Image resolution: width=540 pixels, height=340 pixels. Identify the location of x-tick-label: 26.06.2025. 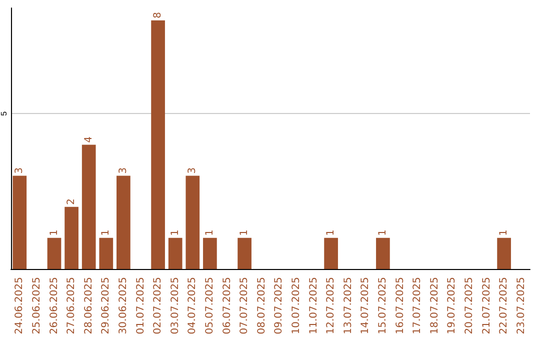
(54, 305).